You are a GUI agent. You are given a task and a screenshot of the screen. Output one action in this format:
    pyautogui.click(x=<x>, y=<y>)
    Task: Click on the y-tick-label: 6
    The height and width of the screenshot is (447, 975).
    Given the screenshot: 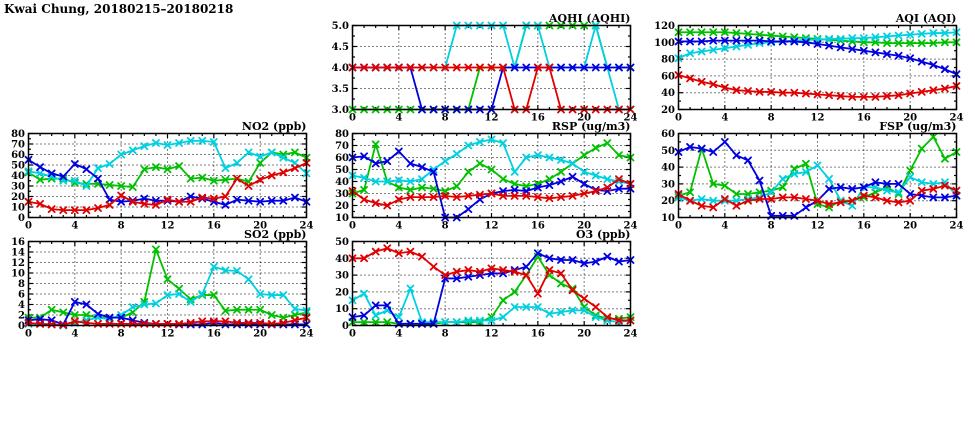 What is the action you would take?
    pyautogui.click(x=21, y=295)
    